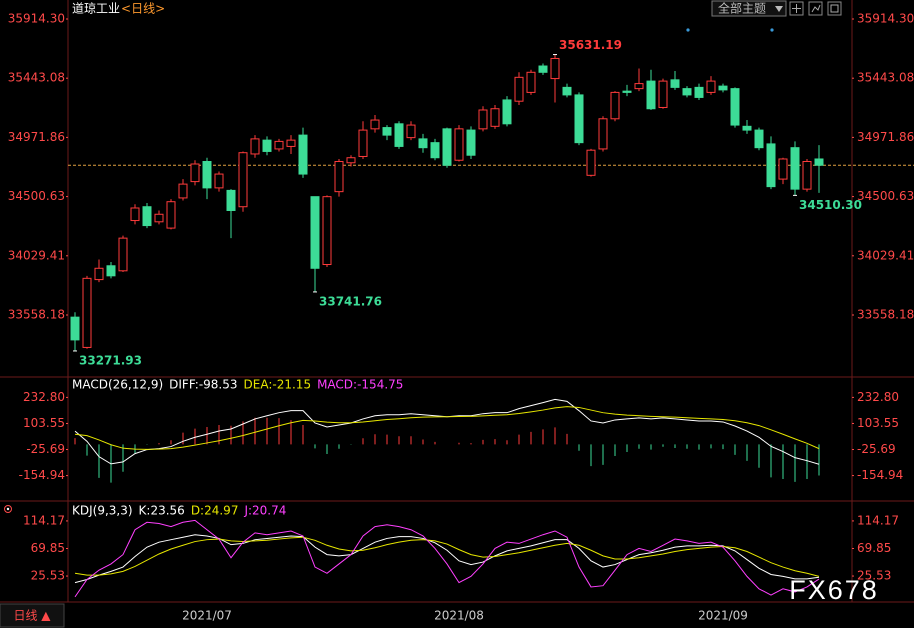 The width and height of the screenshot is (914, 628). What do you see at coordinates (723, 616) in the screenshot?
I see `x-tick-label: 2021/09` at bounding box center [723, 616].